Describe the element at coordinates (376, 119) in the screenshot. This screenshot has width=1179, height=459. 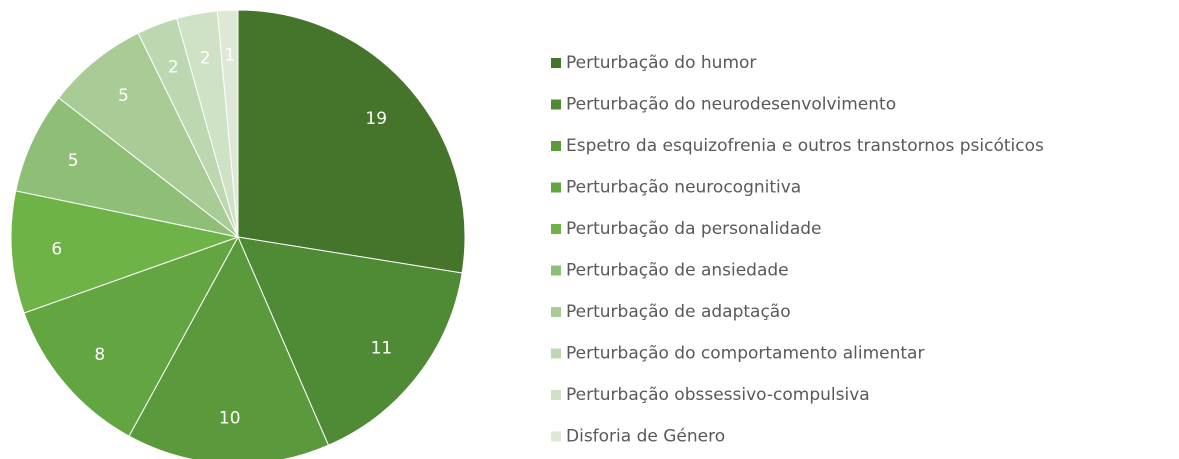
I see `data-label: 19` at that location.